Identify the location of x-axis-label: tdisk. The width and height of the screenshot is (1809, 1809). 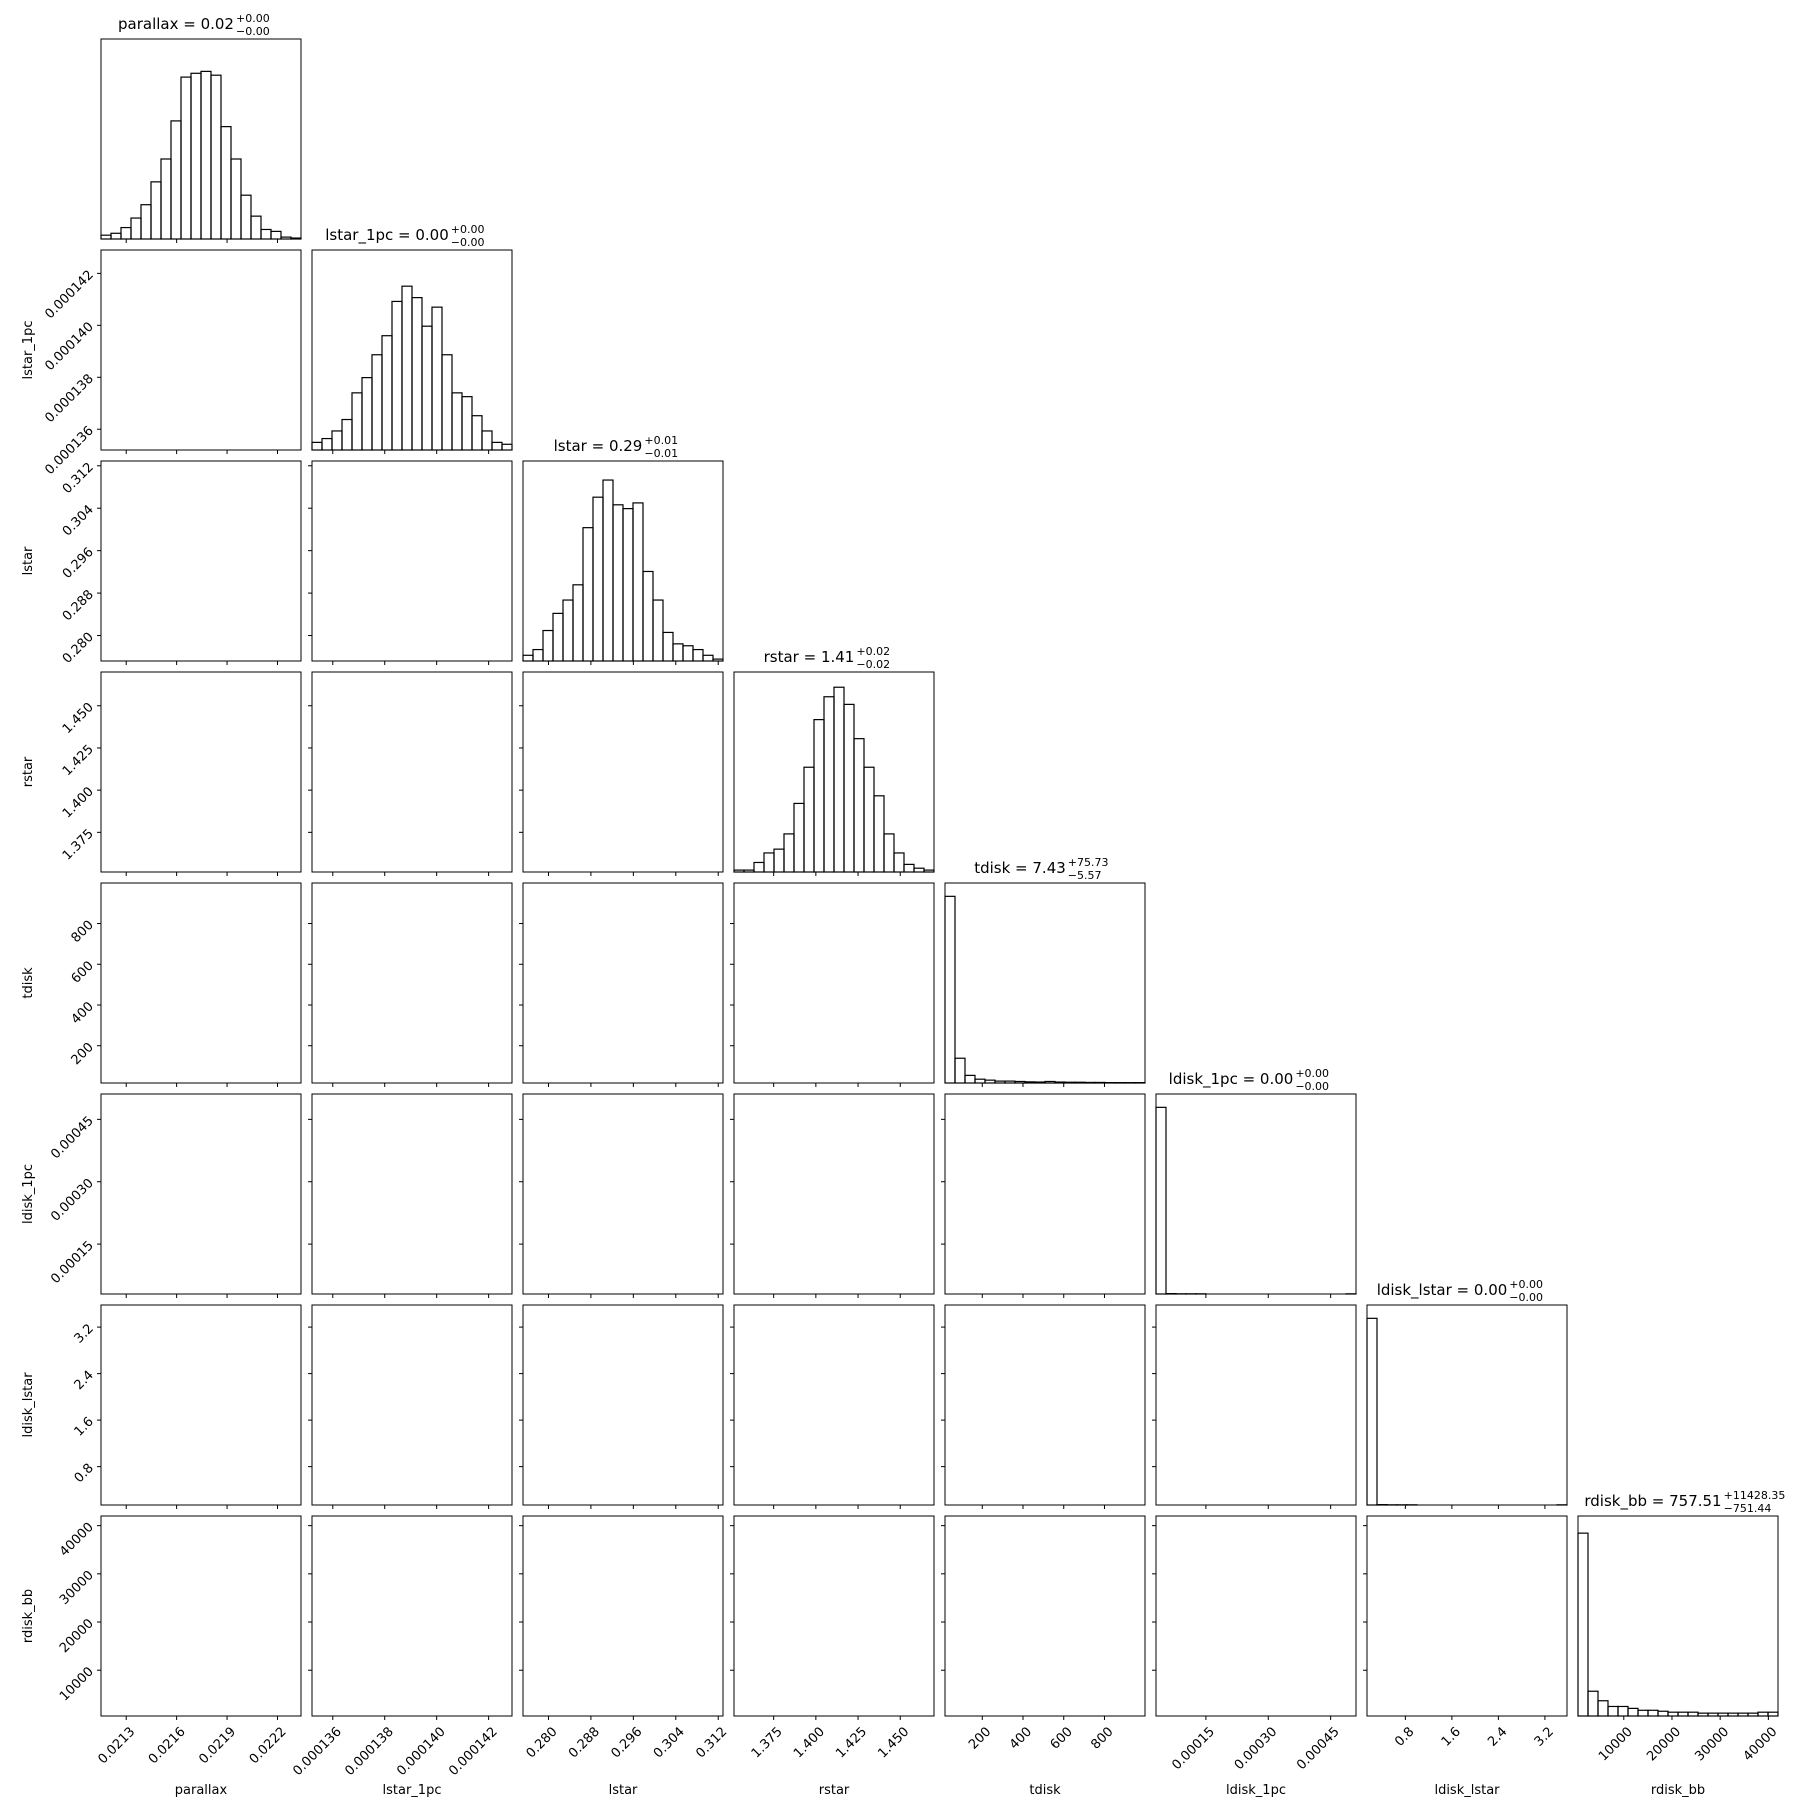
(1045, 1790).